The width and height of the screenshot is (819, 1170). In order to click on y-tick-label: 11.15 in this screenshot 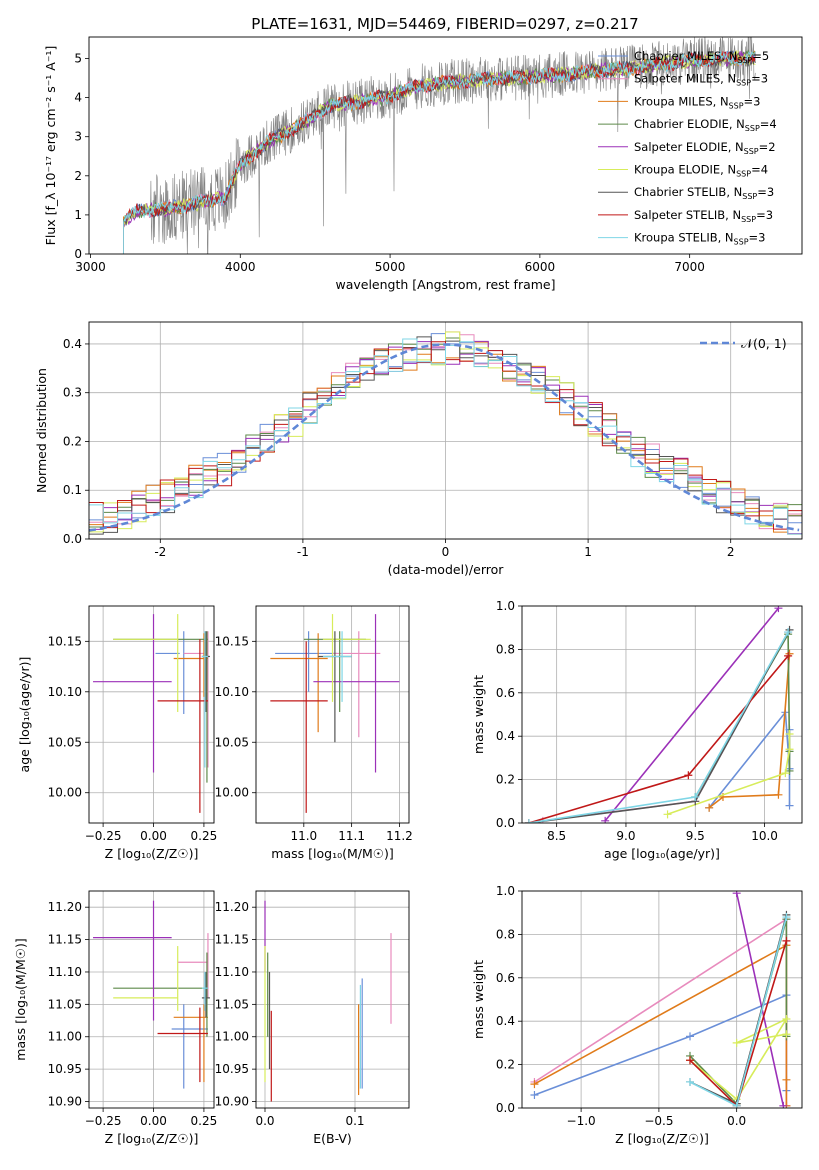, I will do `click(232, 940)`.